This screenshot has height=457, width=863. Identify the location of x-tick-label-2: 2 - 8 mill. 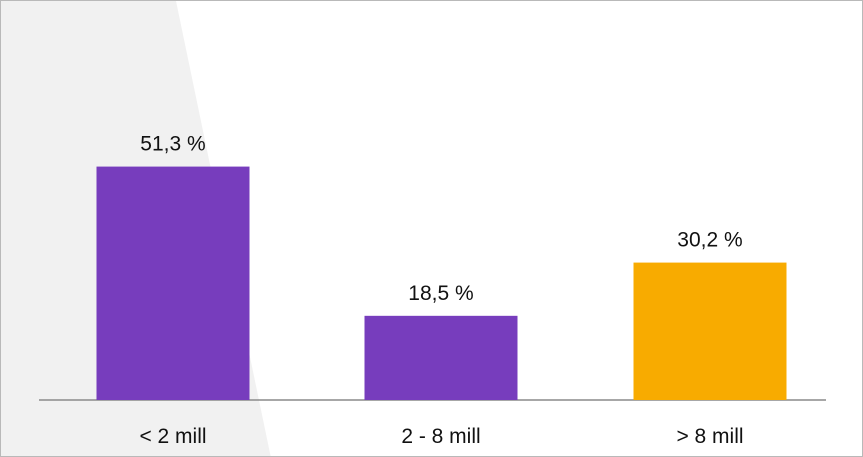
(440, 436).